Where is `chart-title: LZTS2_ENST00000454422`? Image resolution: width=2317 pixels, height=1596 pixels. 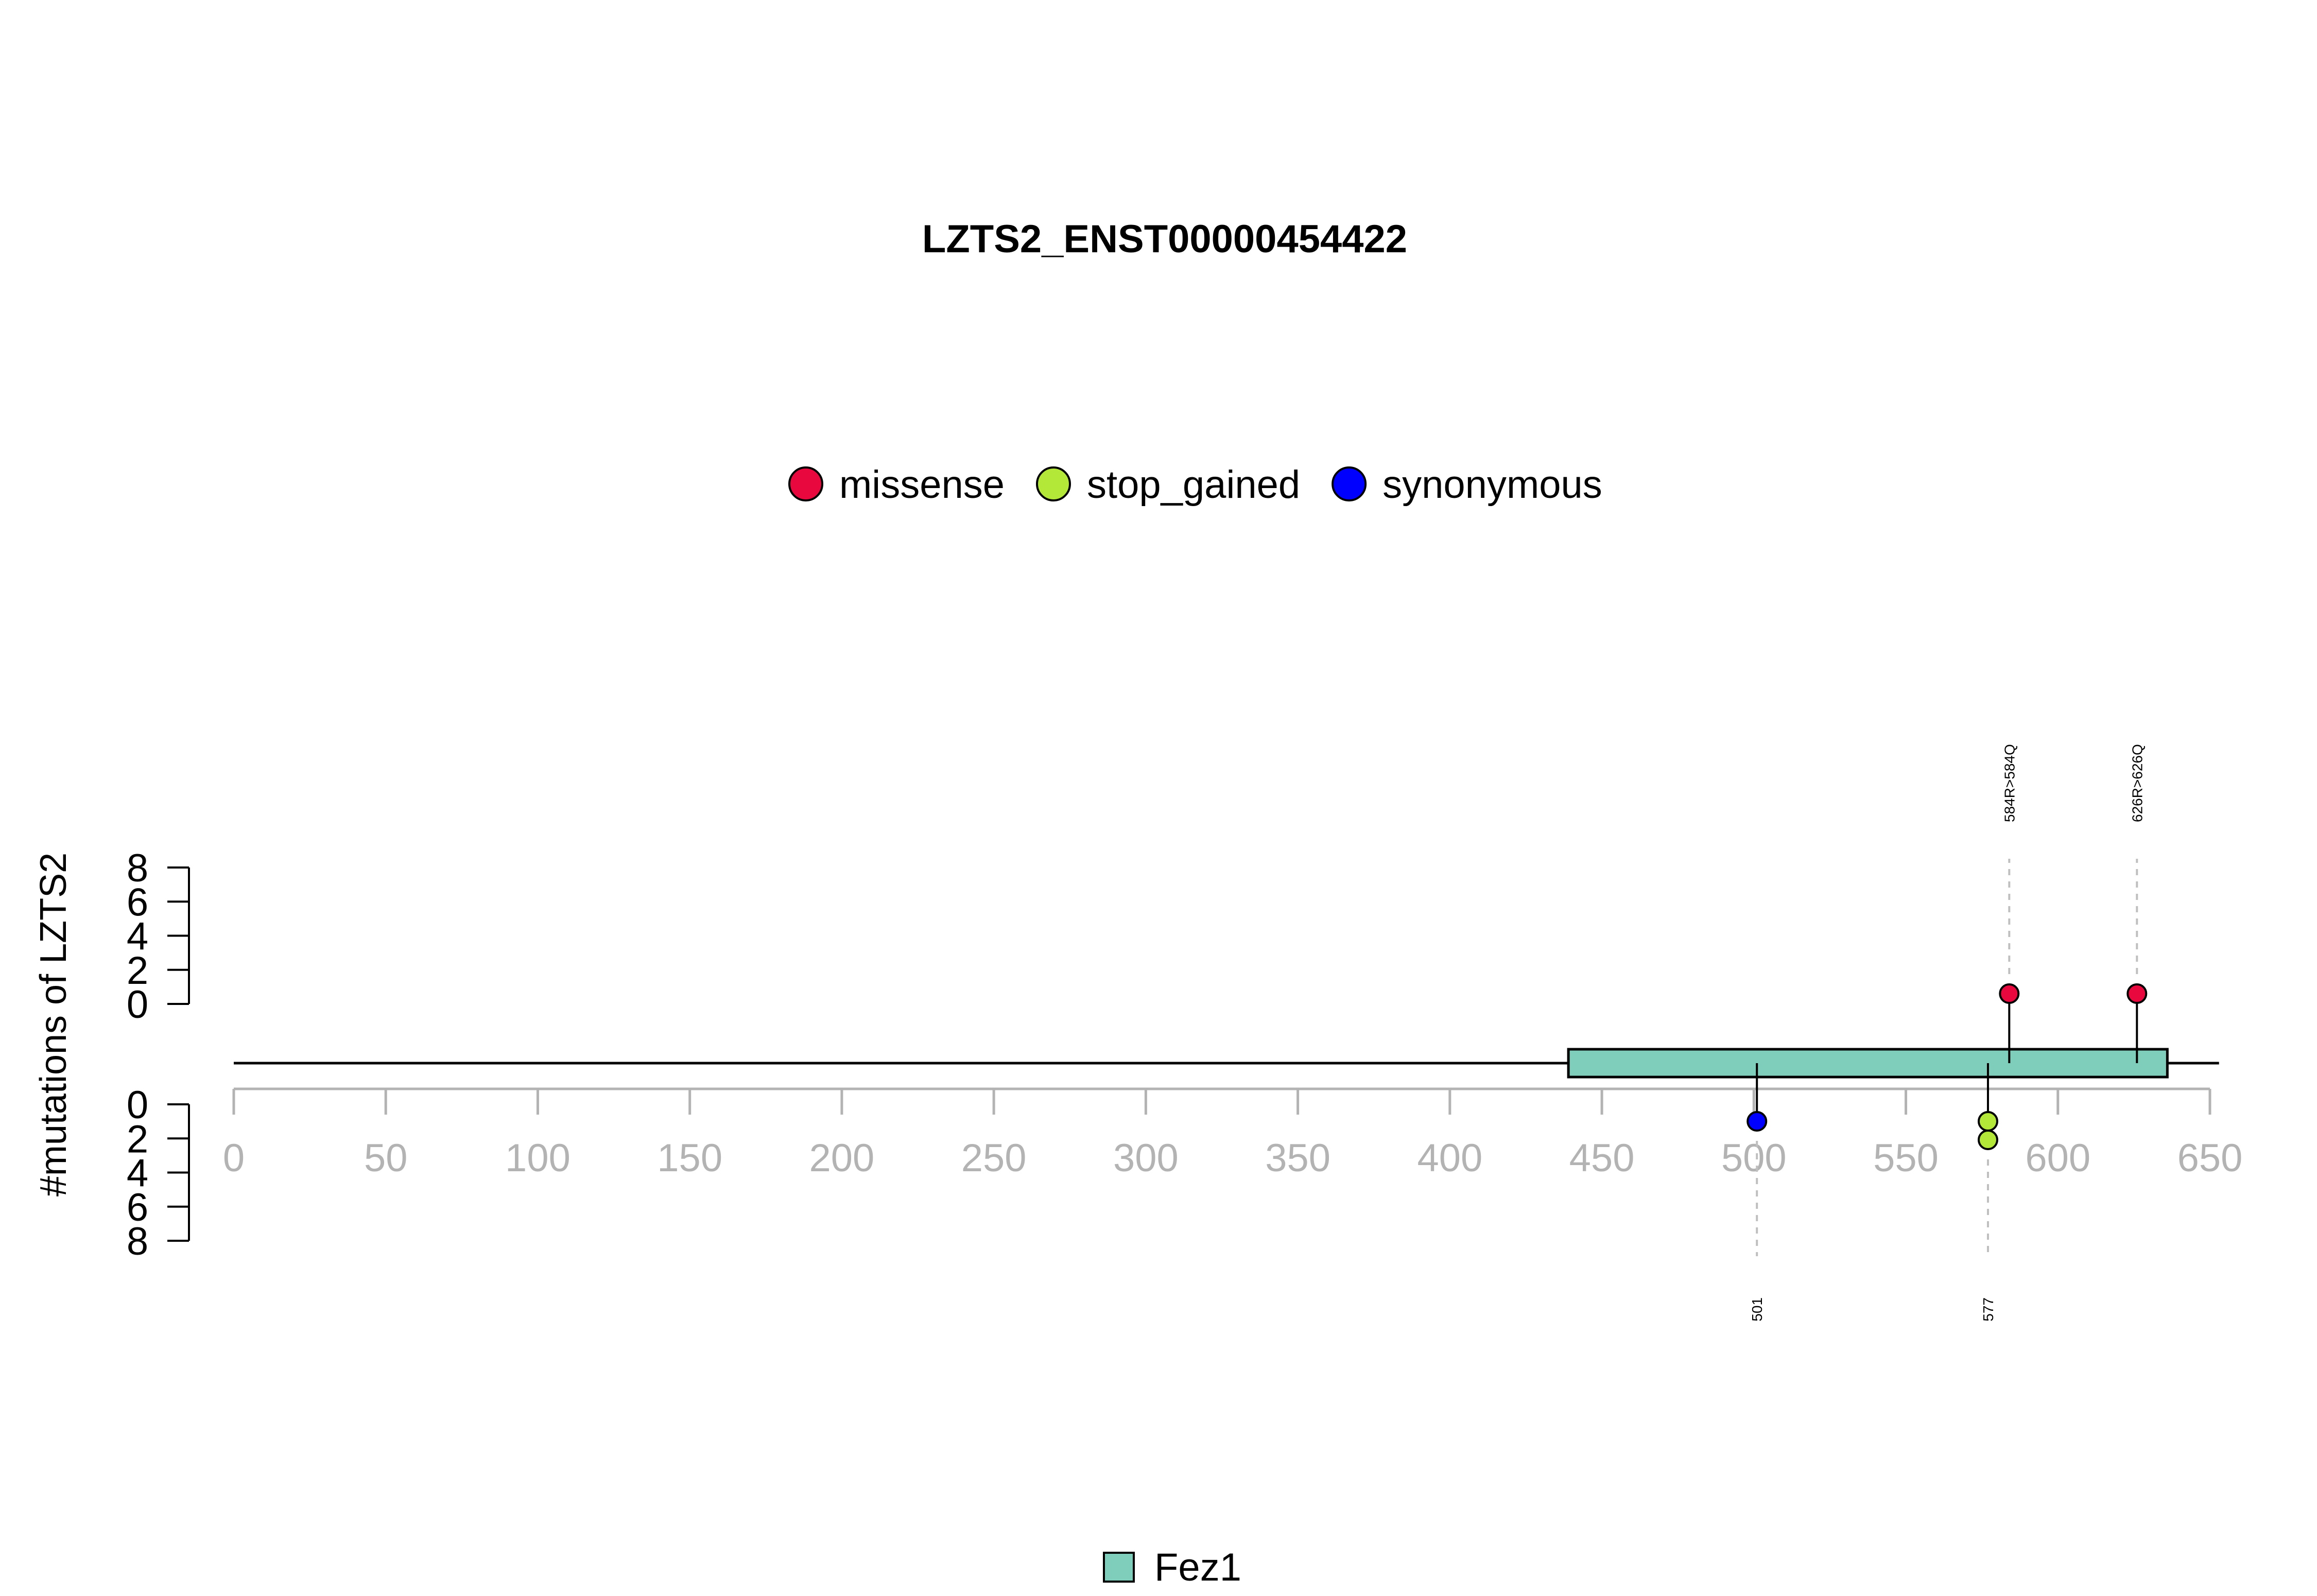 chart-title: LZTS2_ENST00000454422 is located at coordinates (1164, 239).